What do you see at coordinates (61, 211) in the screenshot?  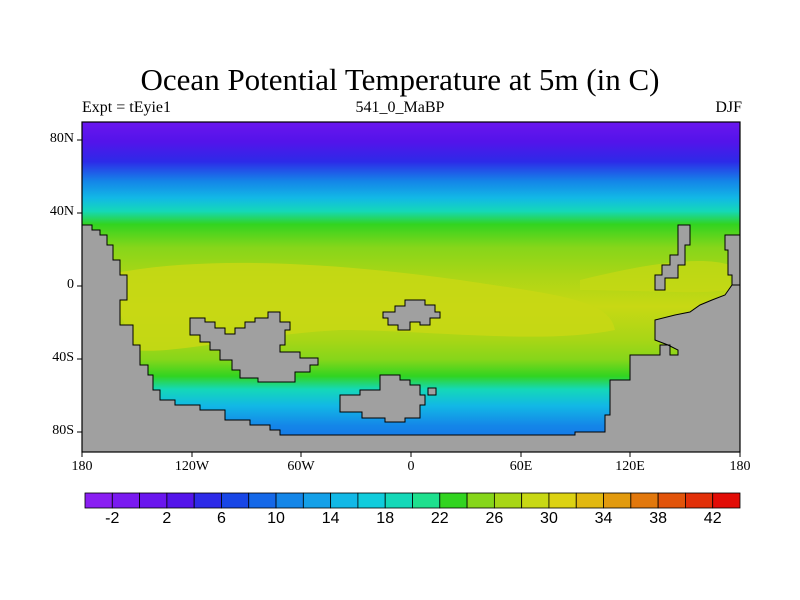 I see `lat-label-40n: 40N` at bounding box center [61, 211].